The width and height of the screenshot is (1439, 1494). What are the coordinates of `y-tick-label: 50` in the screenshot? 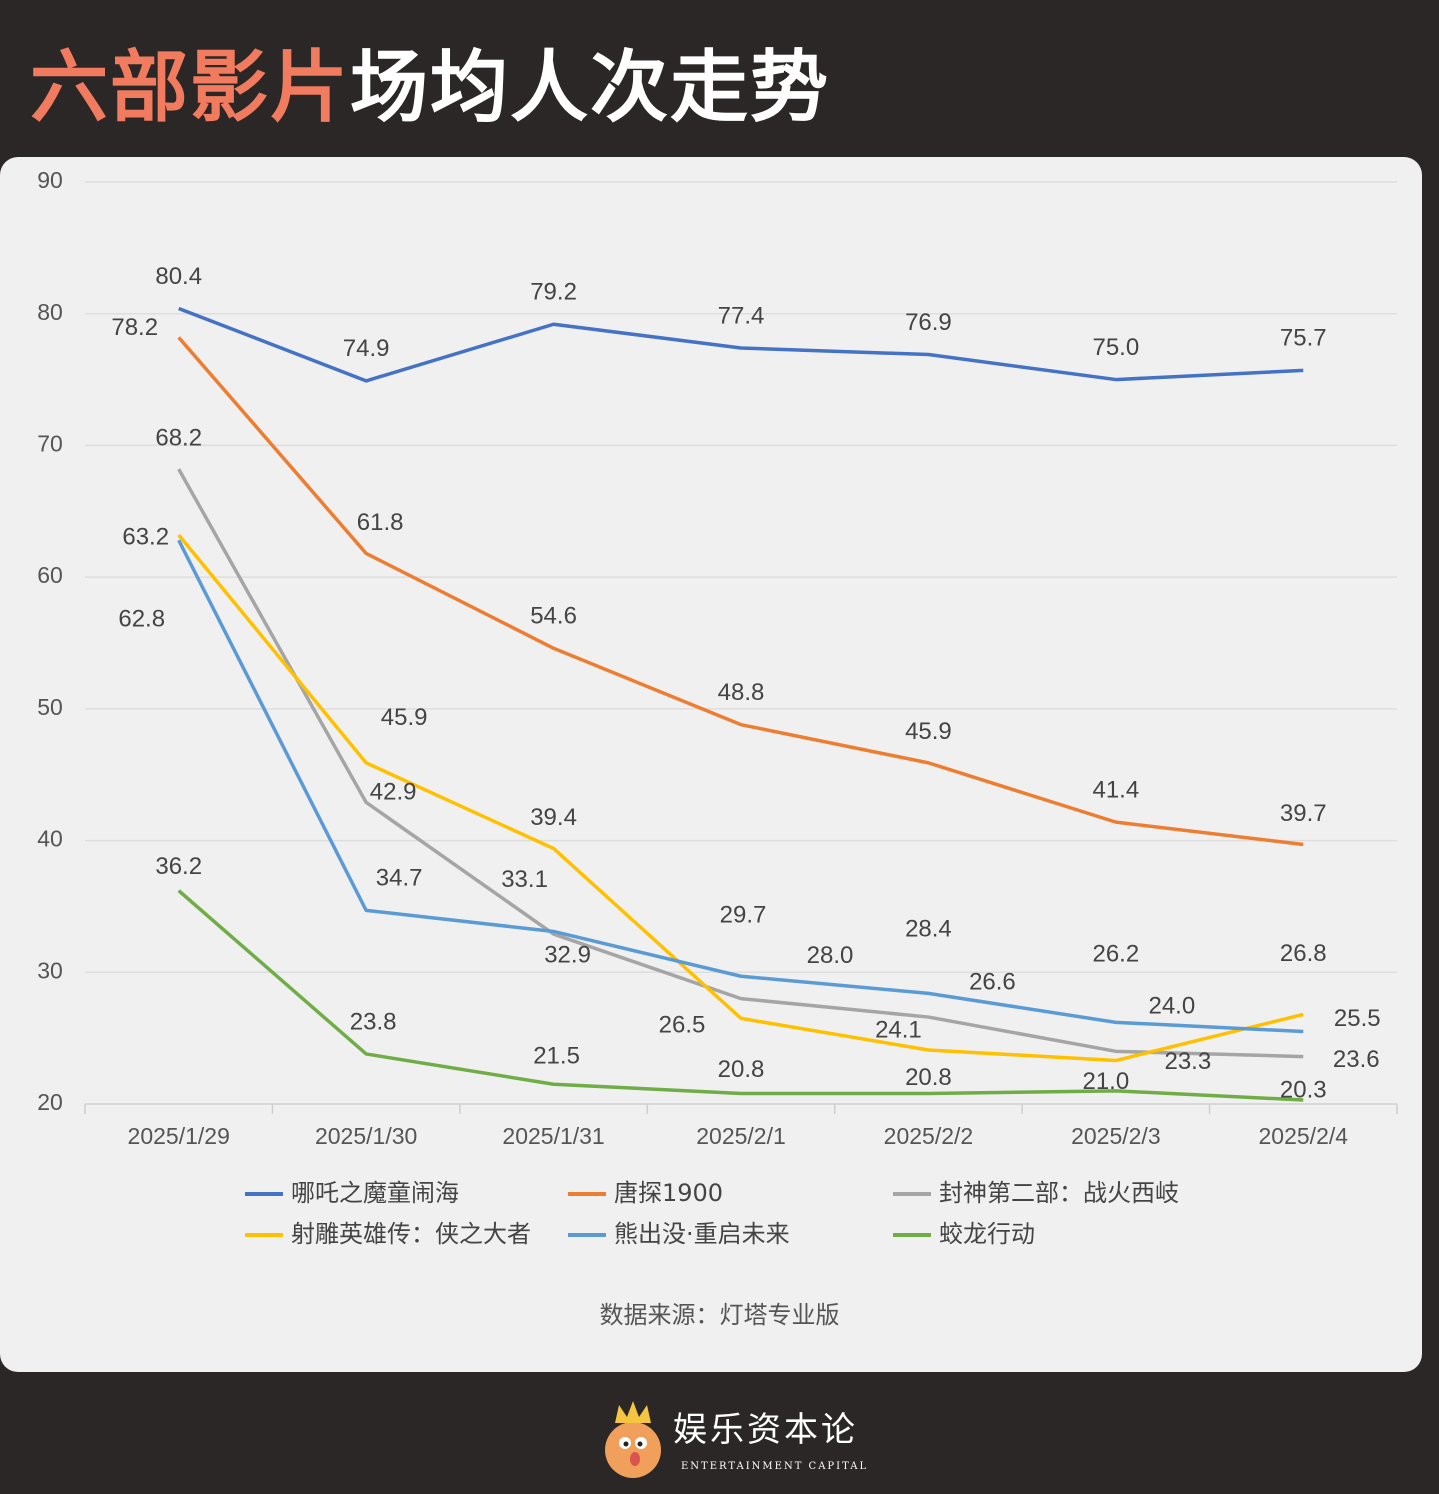 It's located at (50, 707).